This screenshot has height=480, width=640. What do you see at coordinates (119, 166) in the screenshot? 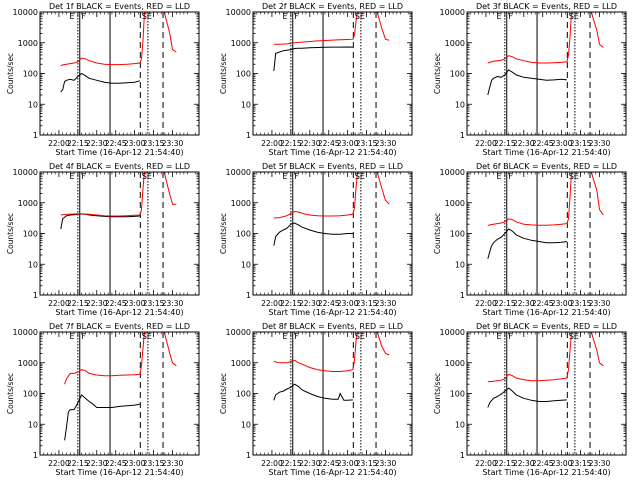
I see `panel-title: Det 4f BLACK = Events, RED = LLD` at bounding box center [119, 166].